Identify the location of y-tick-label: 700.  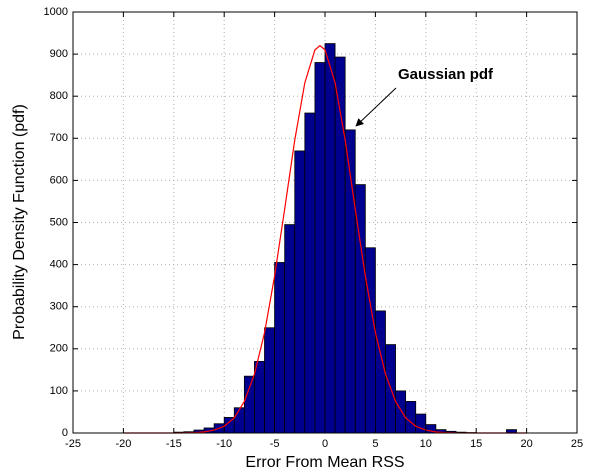
(59, 138).